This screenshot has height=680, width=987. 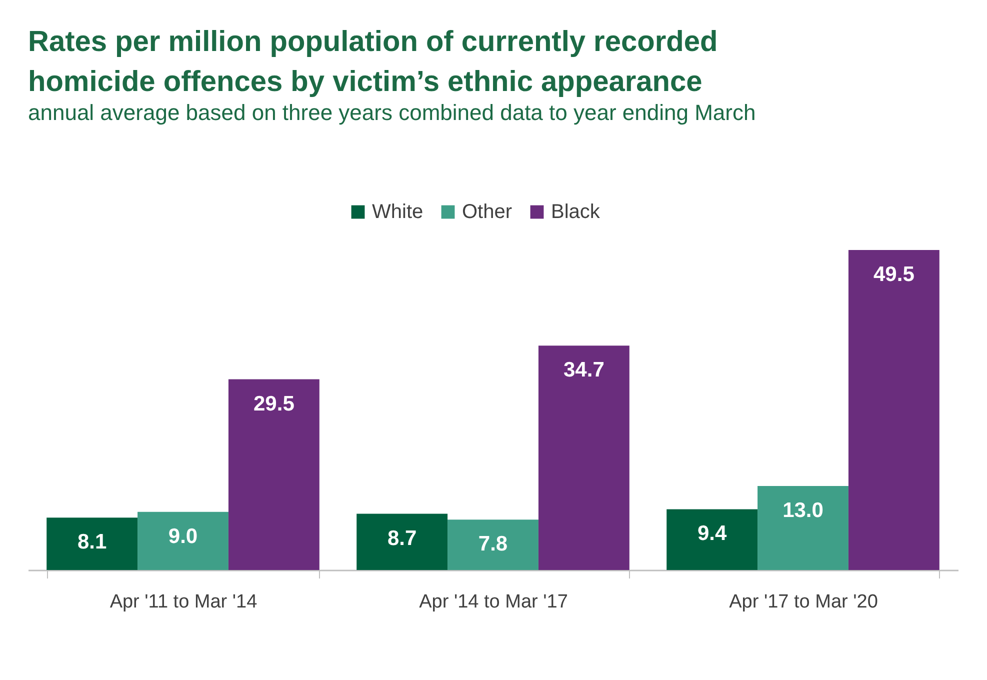 What do you see at coordinates (274, 404) in the screenshot?
I see `data-label: 29.5` at bounding box center [274, 404].